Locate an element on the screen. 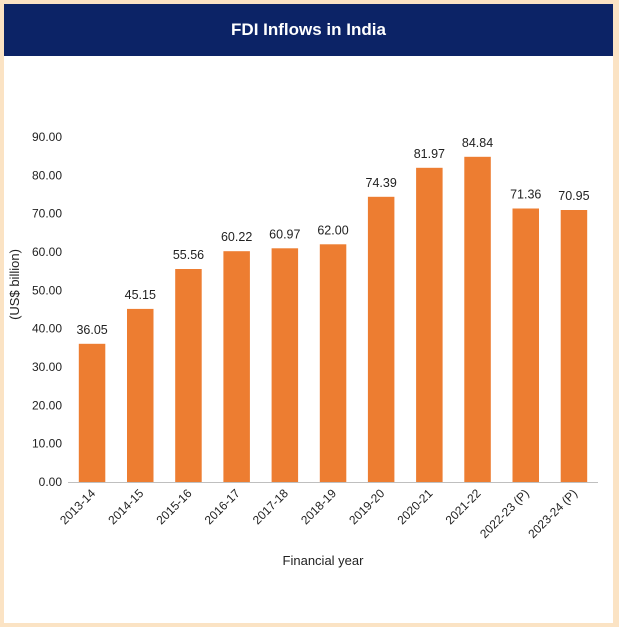  data-label: 81.97 is located at coordinates (429, 154).